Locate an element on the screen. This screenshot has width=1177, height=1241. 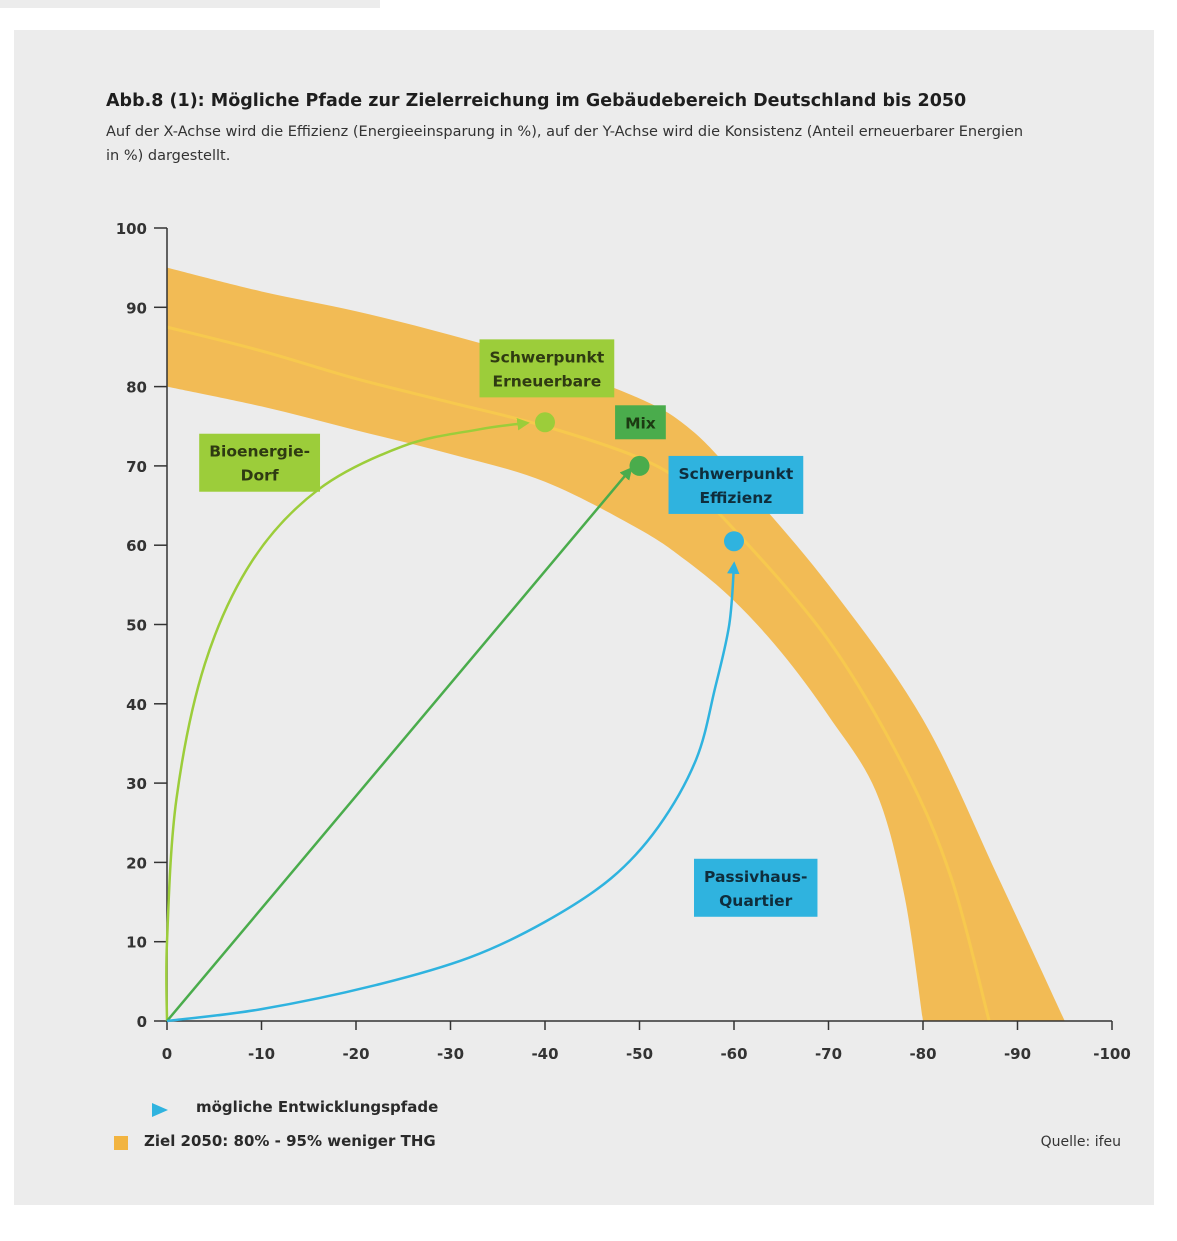
annotation-label-schwerpunkt-erneuerbare: Schwerpunkt is located at coordinates (547, 357).